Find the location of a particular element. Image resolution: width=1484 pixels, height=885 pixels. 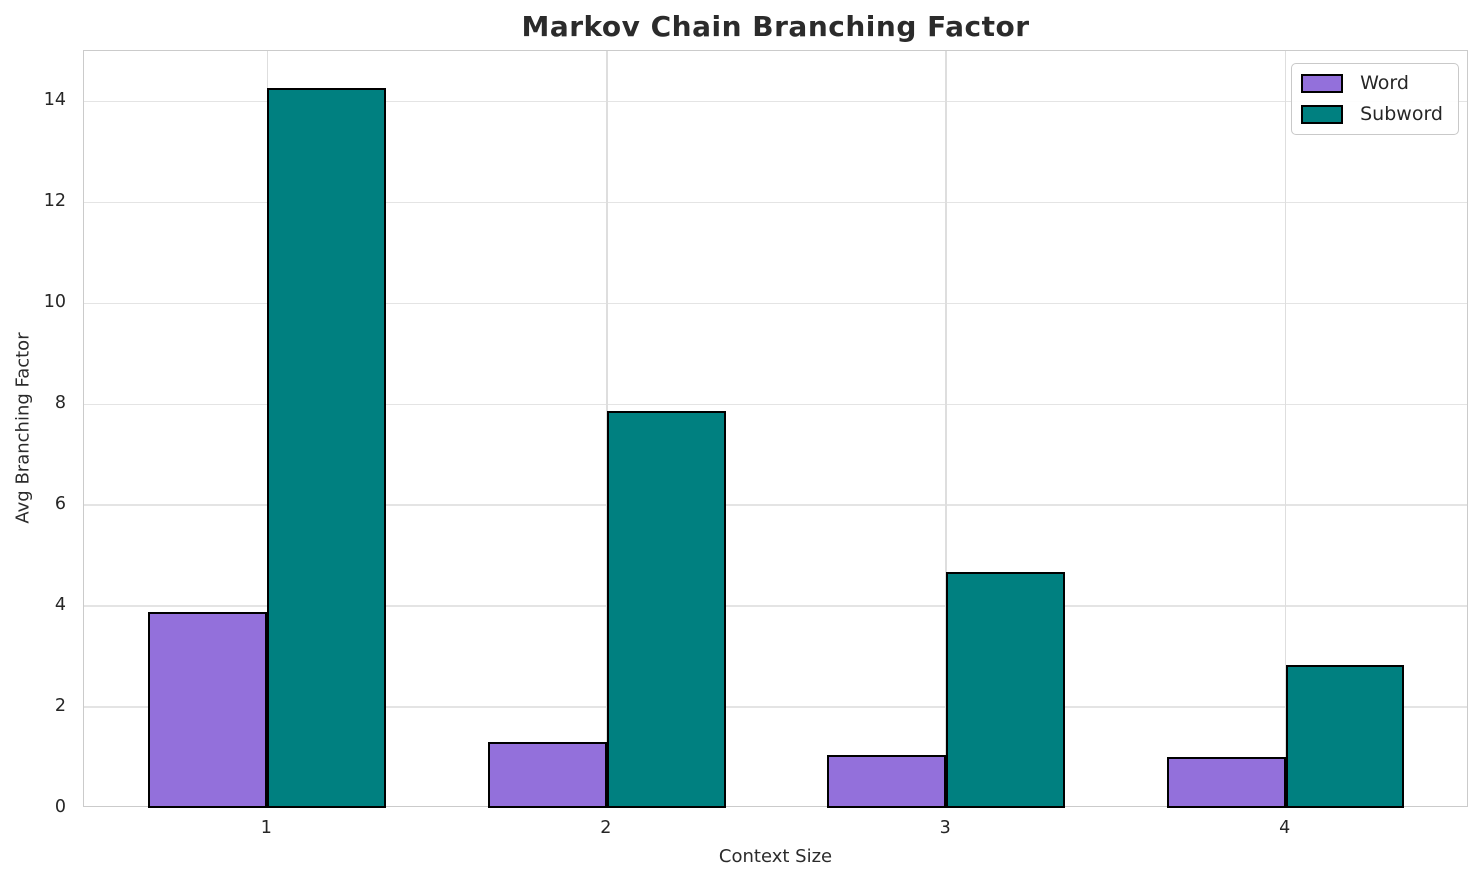

x-tick-label: 1 is located at coordinates (266, 828).